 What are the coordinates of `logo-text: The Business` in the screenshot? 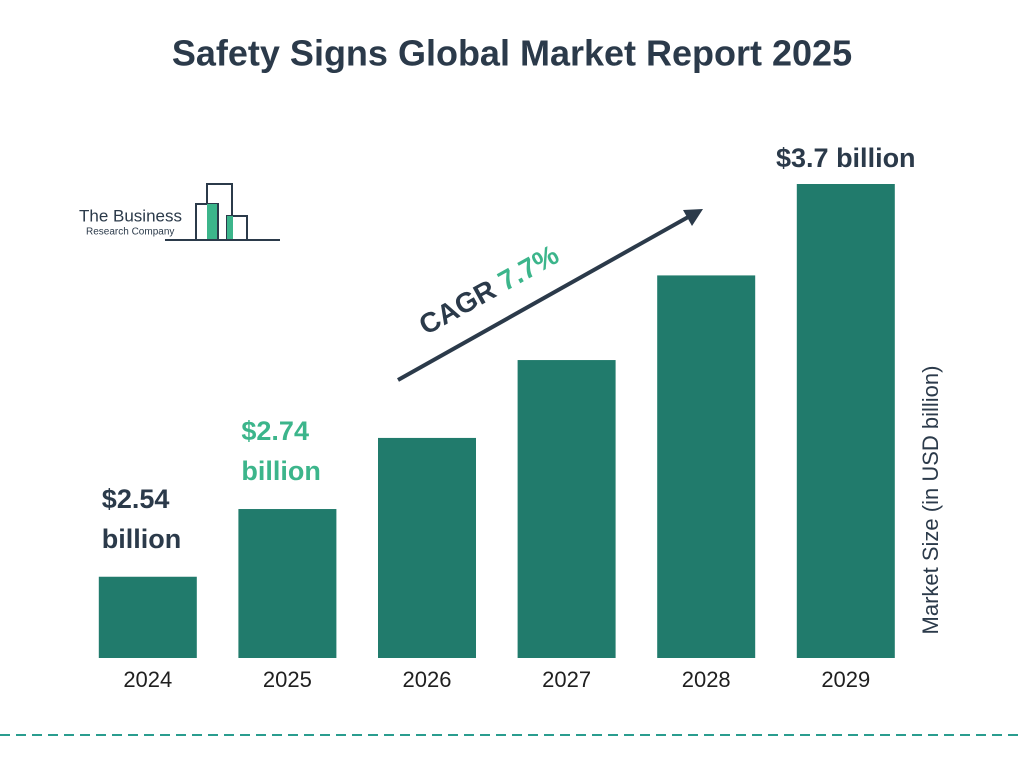 It's located at (130, 215).